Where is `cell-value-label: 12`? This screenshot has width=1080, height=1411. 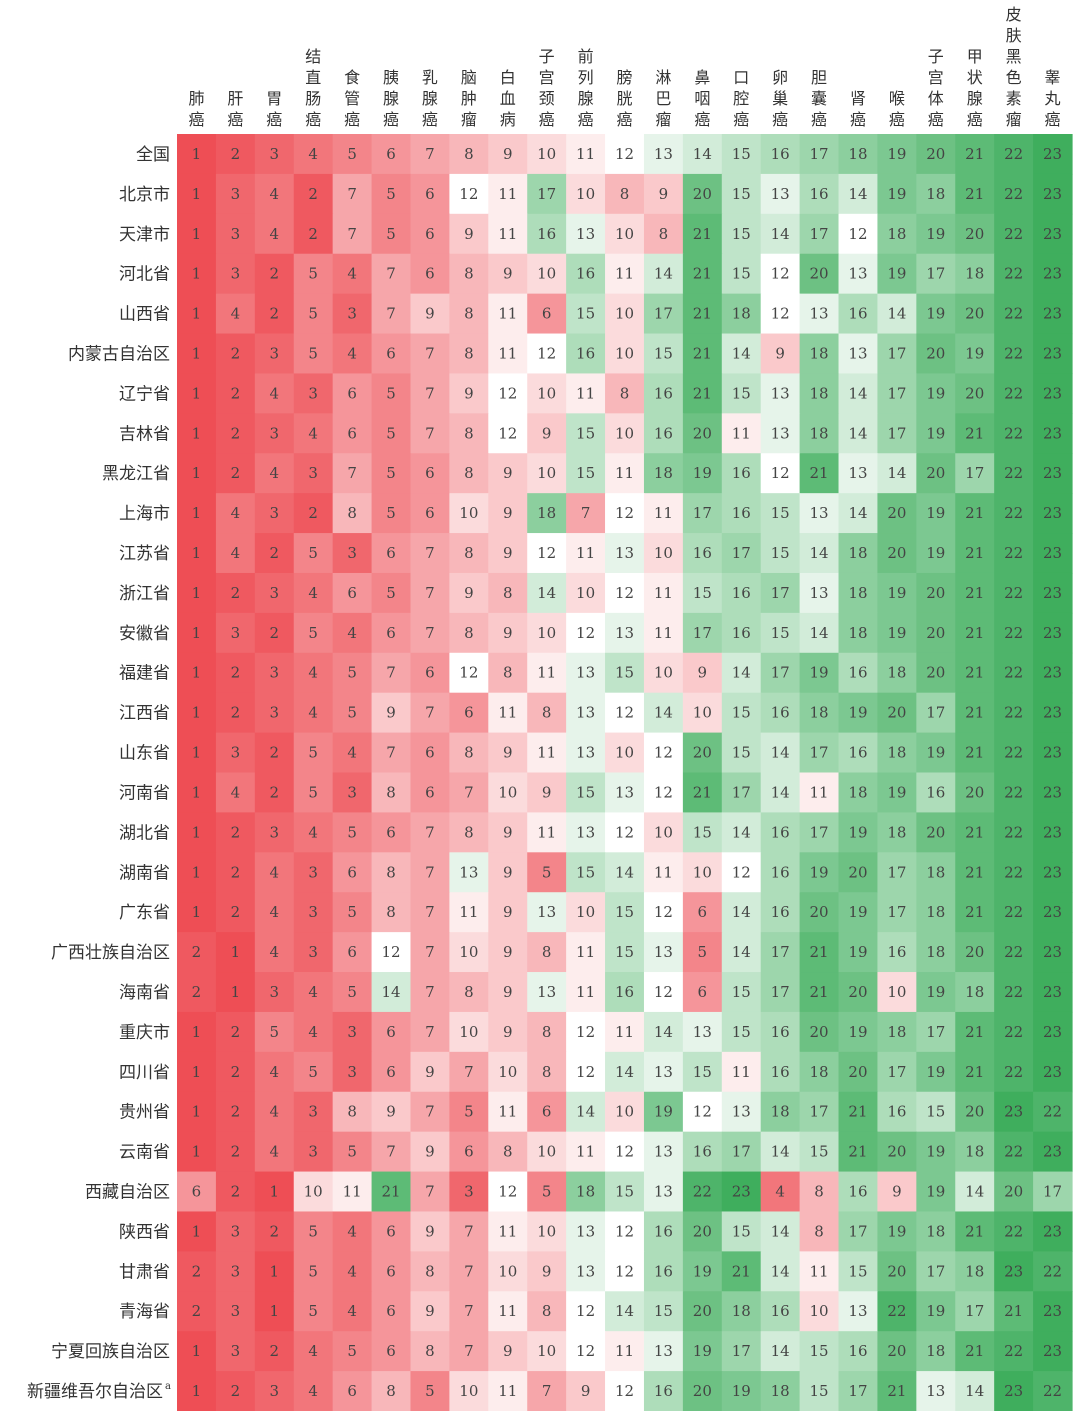 cell-value-label: 12 is located at coordinates (624, 1271).